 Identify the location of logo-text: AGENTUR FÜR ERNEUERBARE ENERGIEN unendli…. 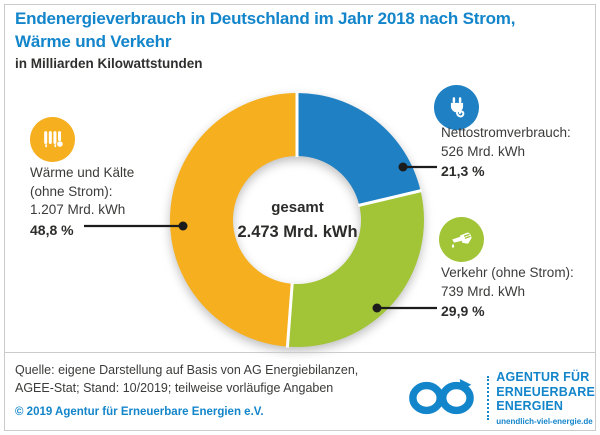
(545, 398).